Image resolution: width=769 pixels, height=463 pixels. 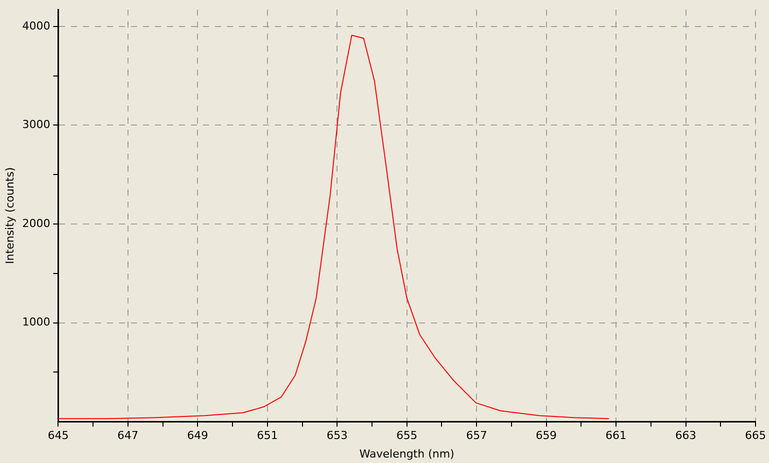 I want to click on y-axis-title: Intensity (counts), so click(x=9, y=215).